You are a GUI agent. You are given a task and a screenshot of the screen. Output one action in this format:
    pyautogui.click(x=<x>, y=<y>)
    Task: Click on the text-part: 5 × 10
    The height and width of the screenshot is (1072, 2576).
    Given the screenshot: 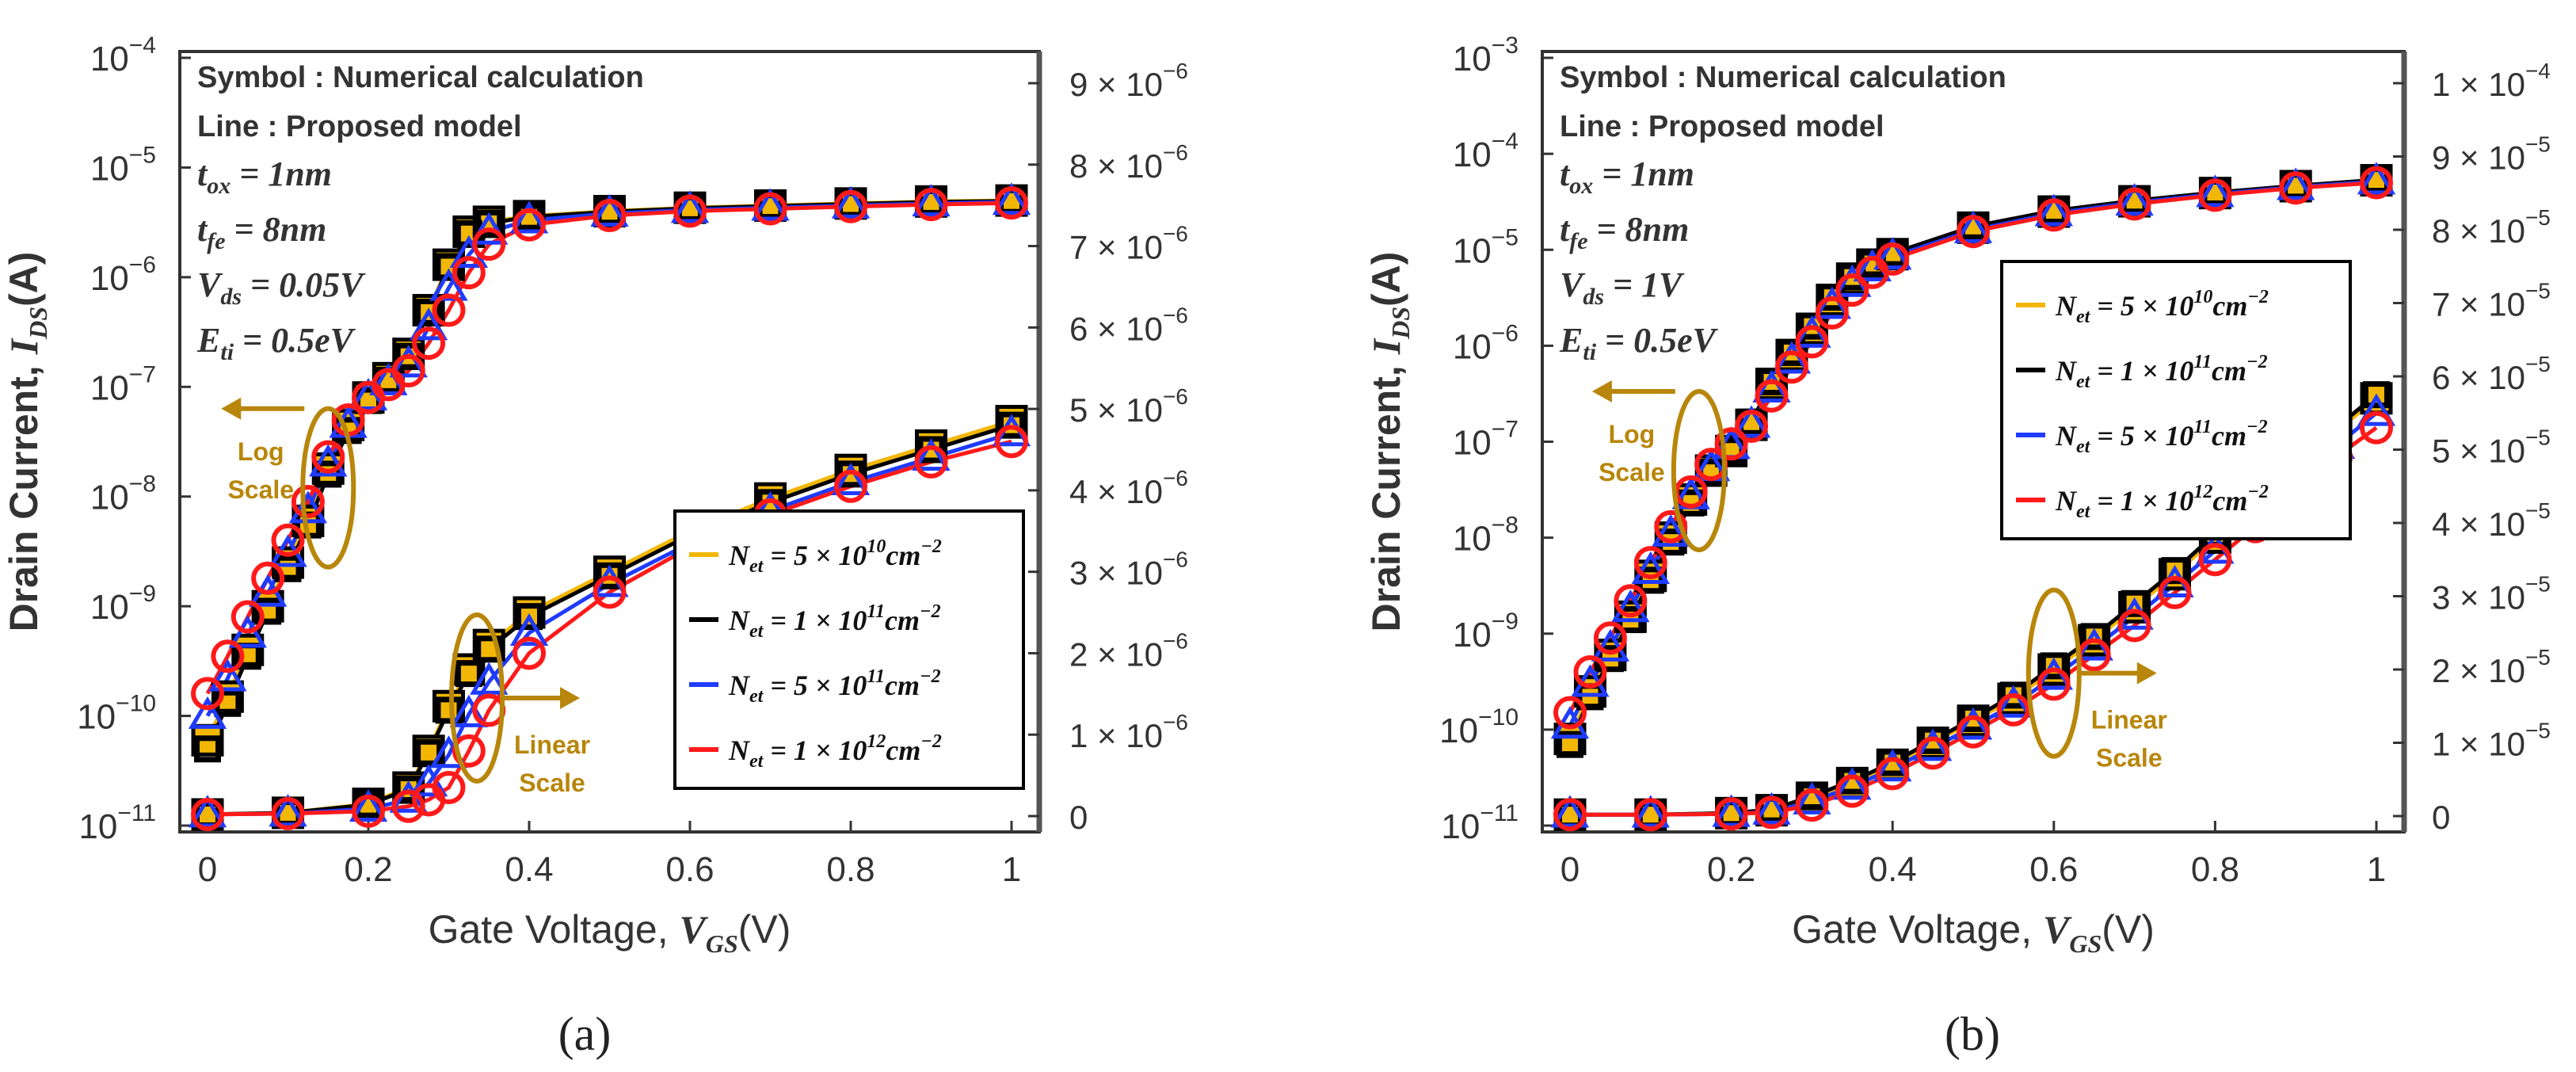 What is the action you would take?
    pyautogui.click(x=830, y=555)
    